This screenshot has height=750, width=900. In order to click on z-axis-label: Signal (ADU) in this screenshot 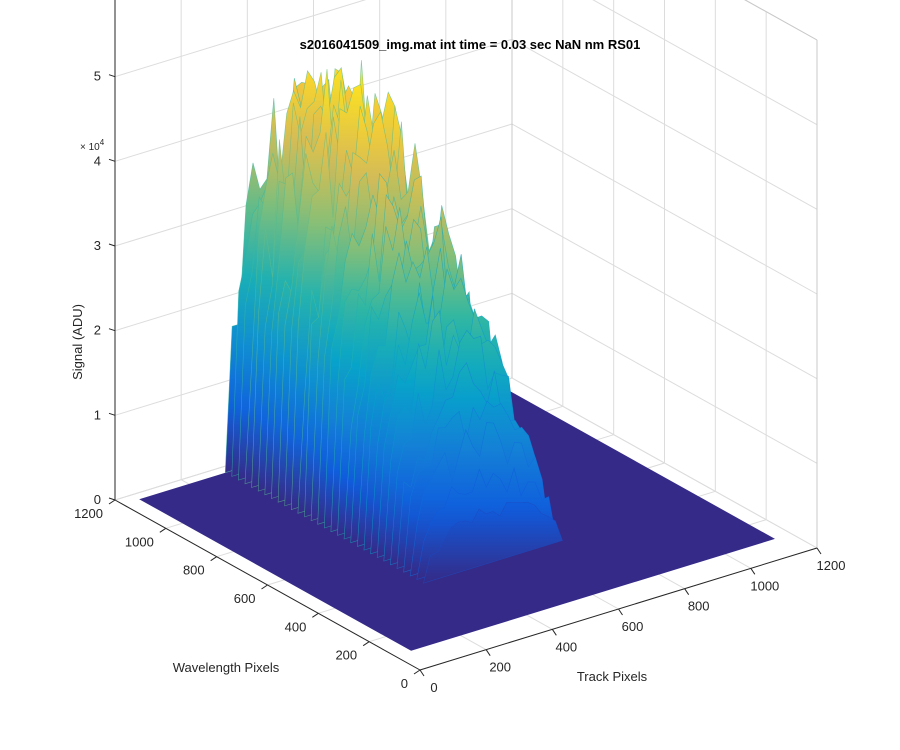, I will do `click(77, 342)`.